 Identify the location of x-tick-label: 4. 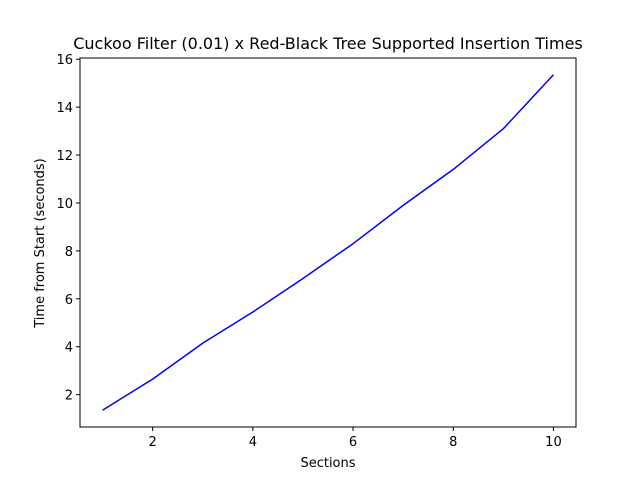
(253, 442).